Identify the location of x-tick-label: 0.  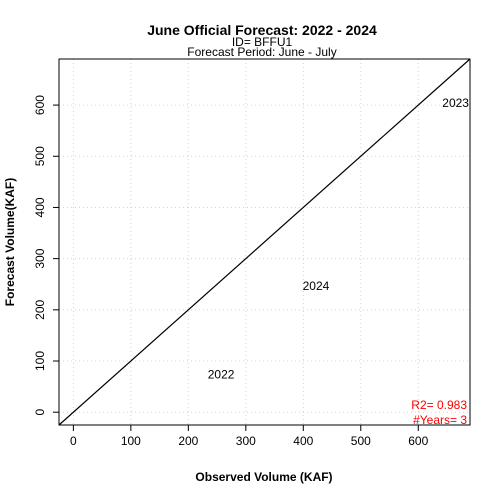
(73, 441).